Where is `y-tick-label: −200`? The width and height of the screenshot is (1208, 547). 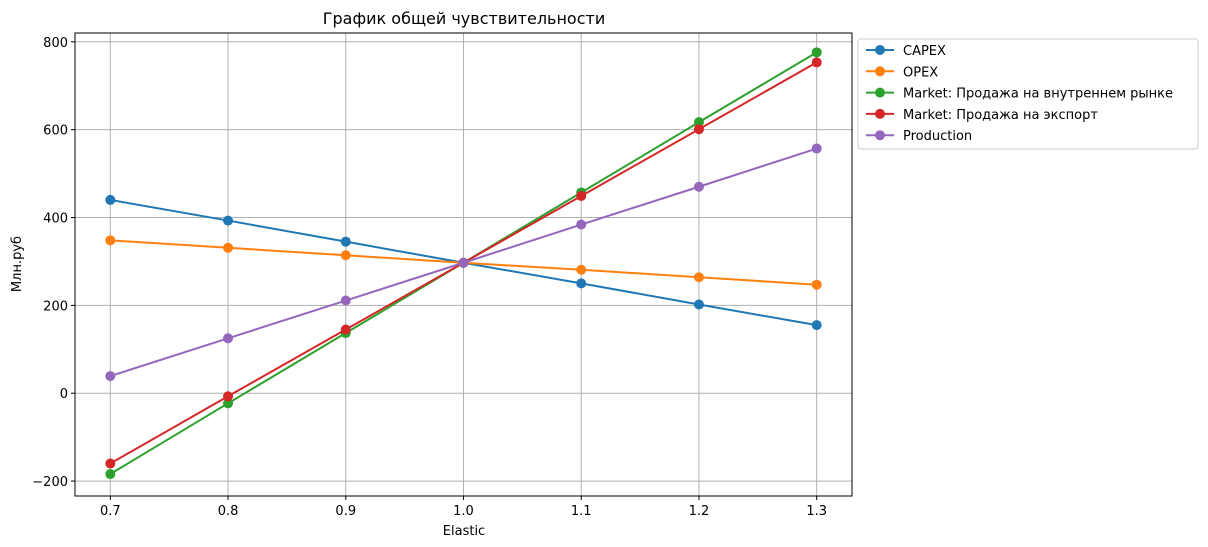 y-tick-label: −200 is located at coordinates (50, 482).